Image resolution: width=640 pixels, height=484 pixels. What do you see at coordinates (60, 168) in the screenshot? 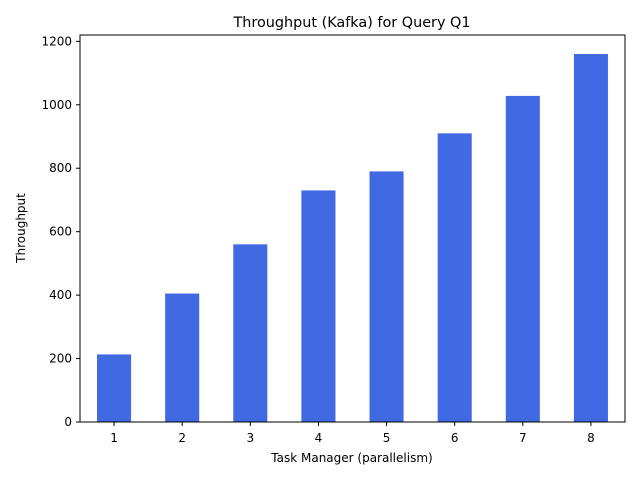
I see `y-tick-label: 800` at bounding box center [60, 168].